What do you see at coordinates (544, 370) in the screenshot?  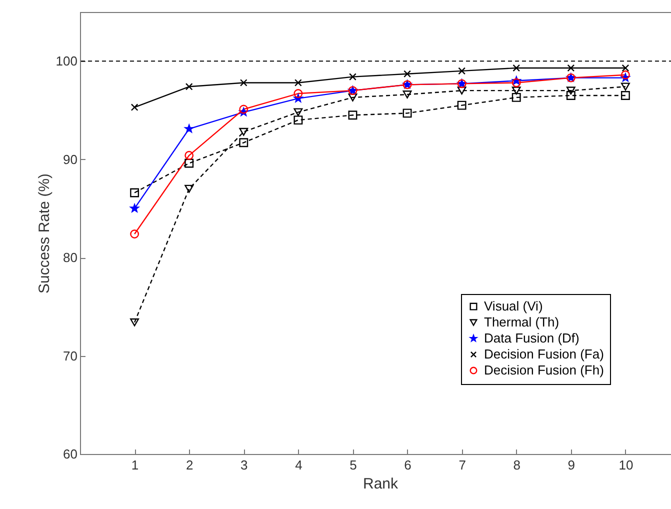 I see `legend-label: Decision Fusion (Fh)` at bounding box center [544, 370].